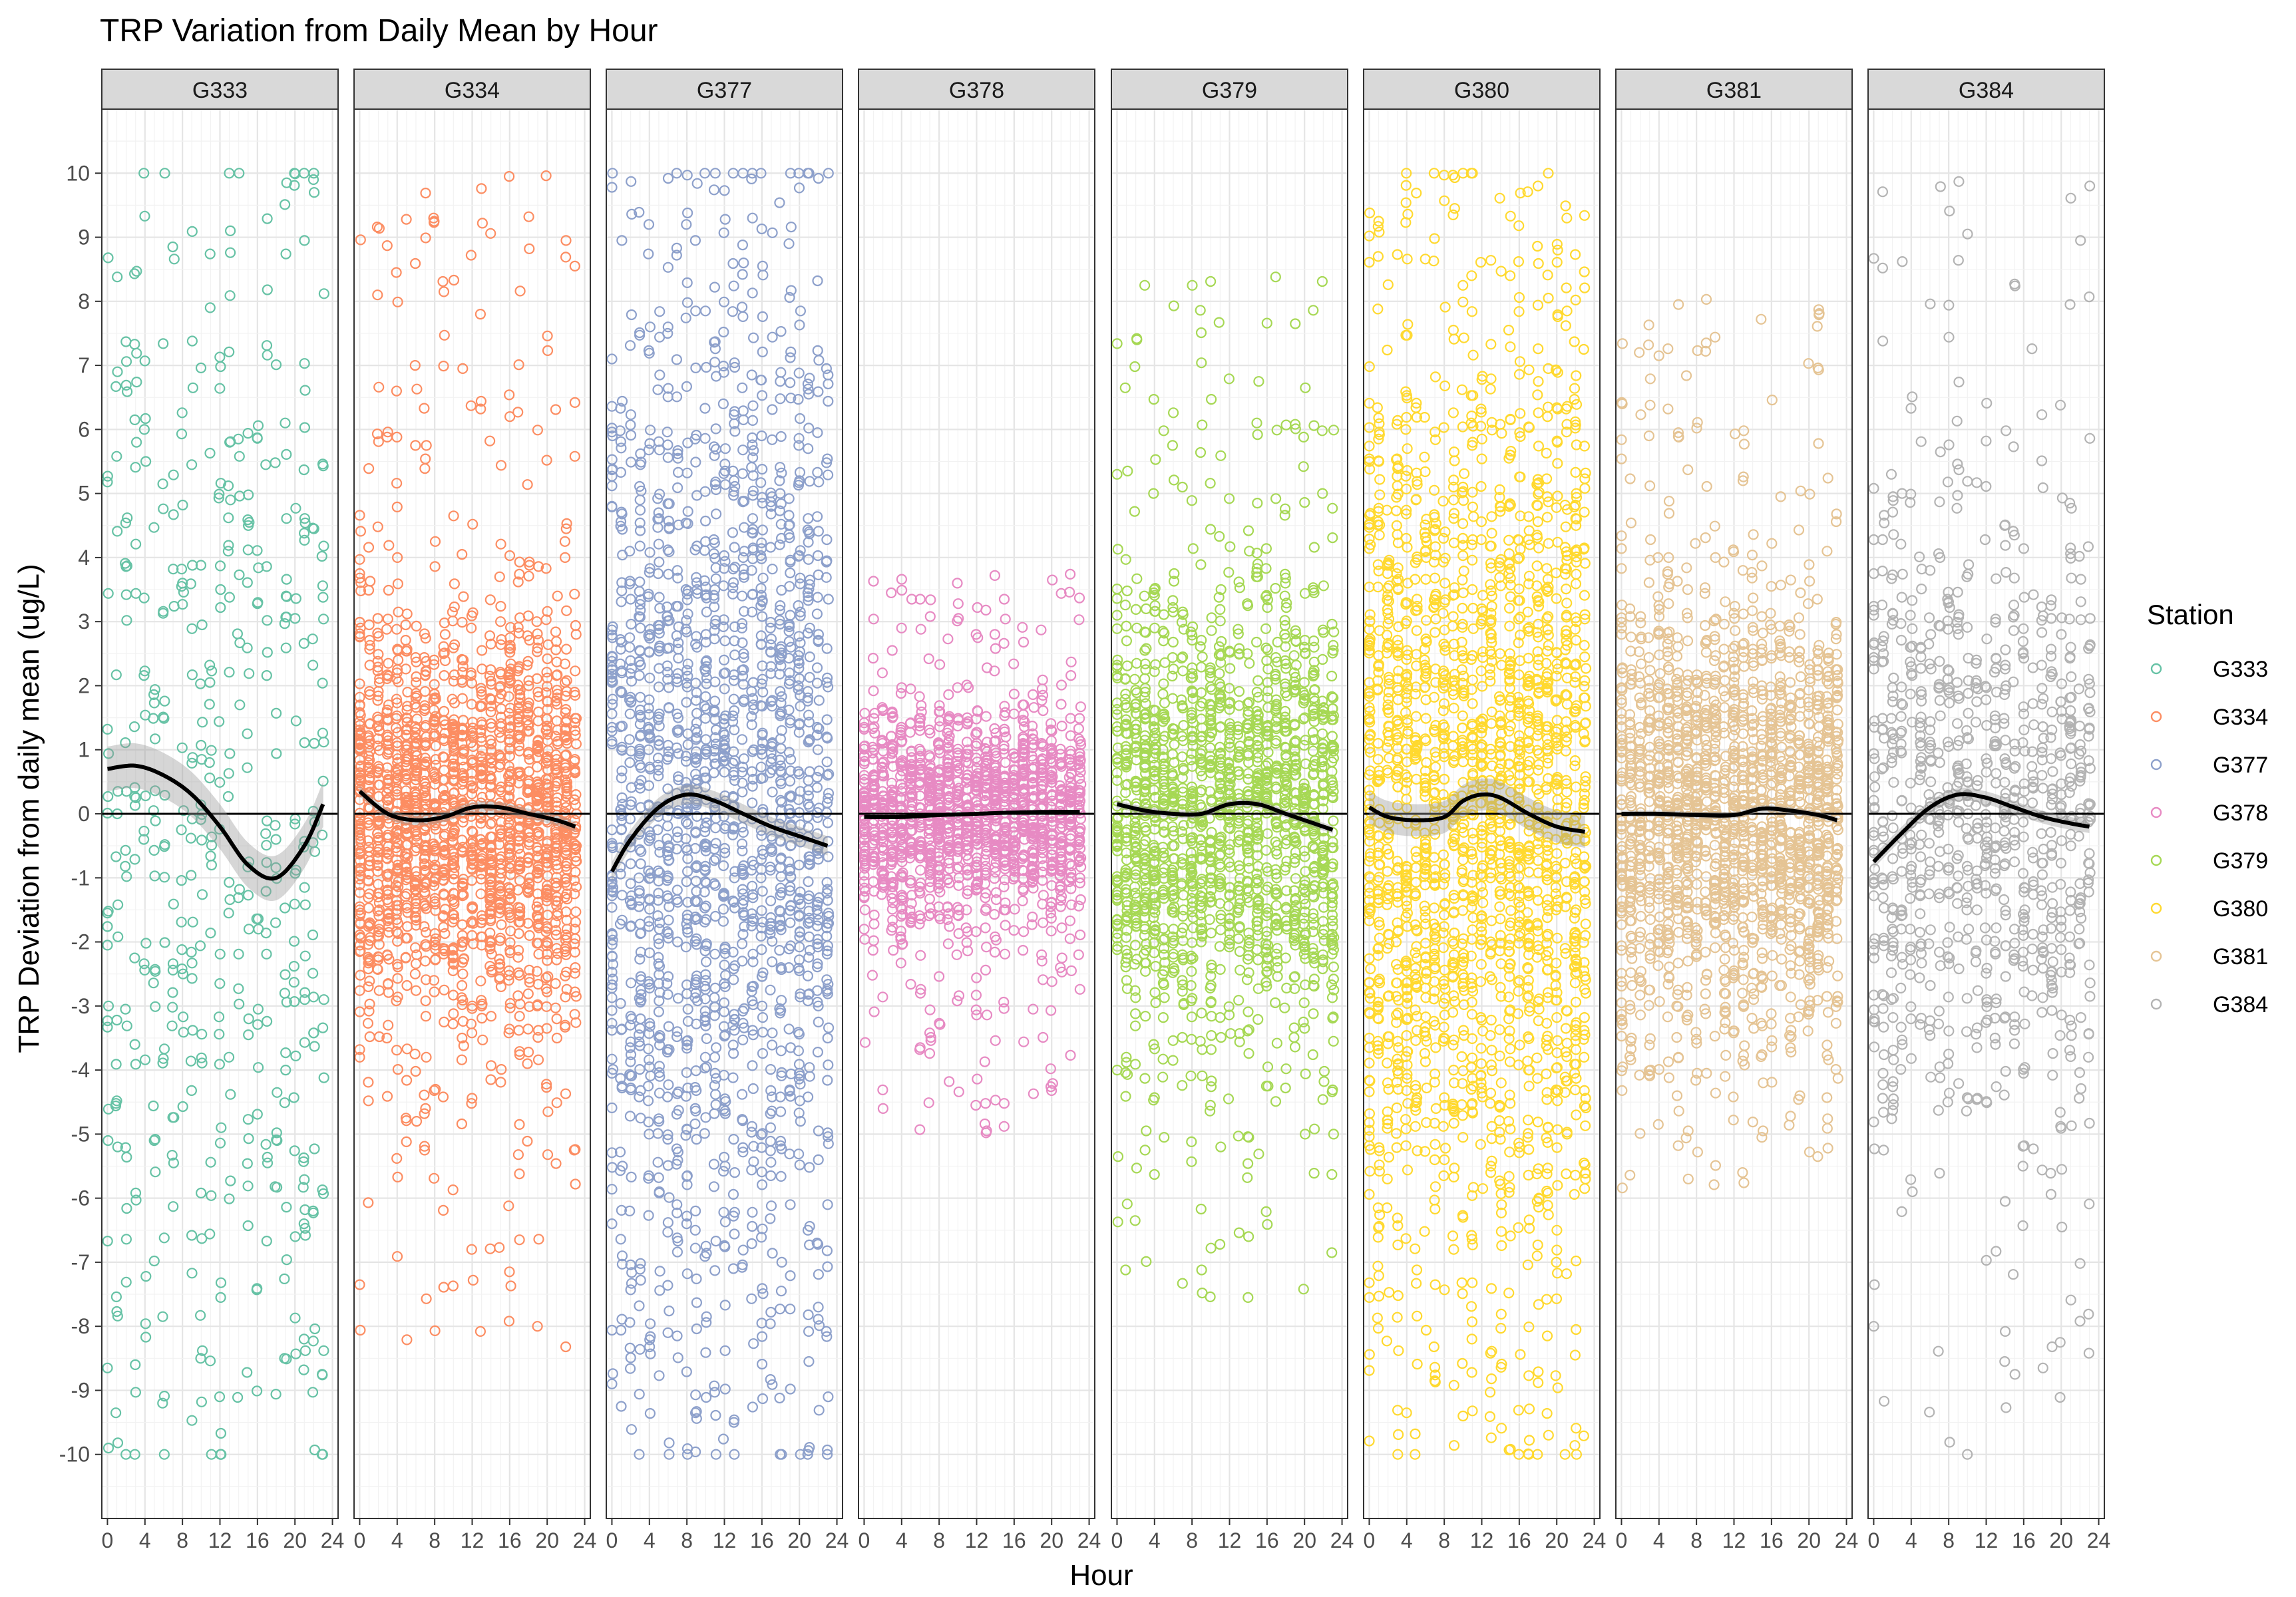 Image resolution: width=2296 pixels, height=1597 pixels. Describe the element at coordinates (215, 814) in the screenshot. I see `points-g333` at that location.